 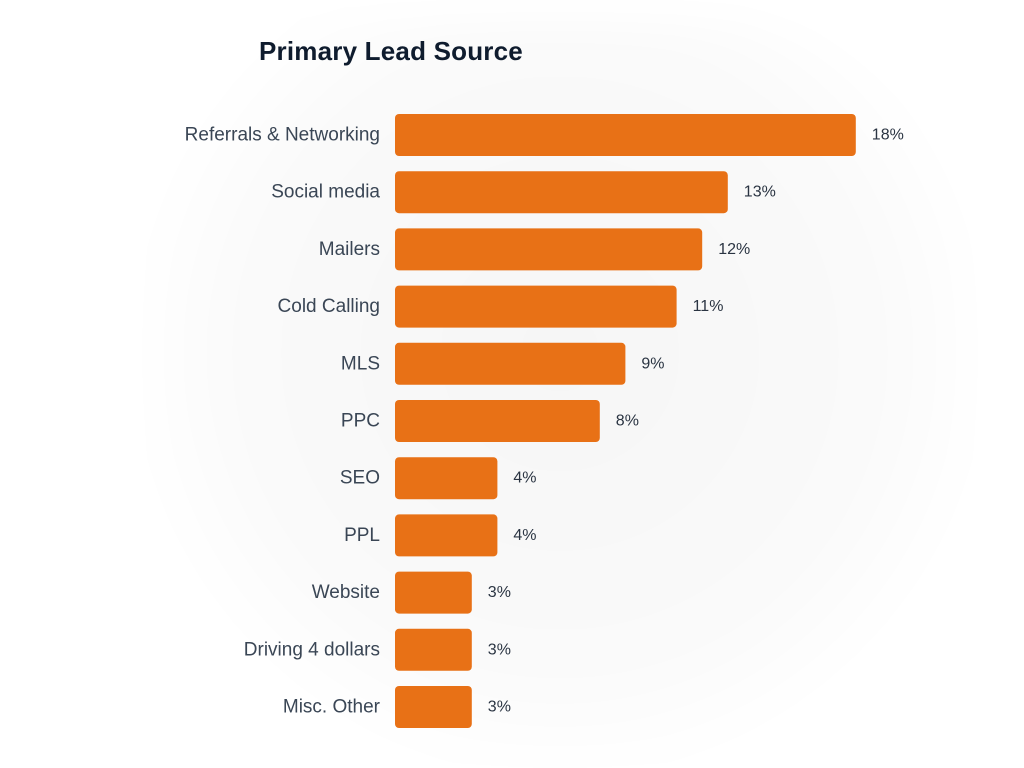 What do you see at coordinates (510, 363) in the screenshot?
I see `bar-mls` at bounding box center [510, 363].